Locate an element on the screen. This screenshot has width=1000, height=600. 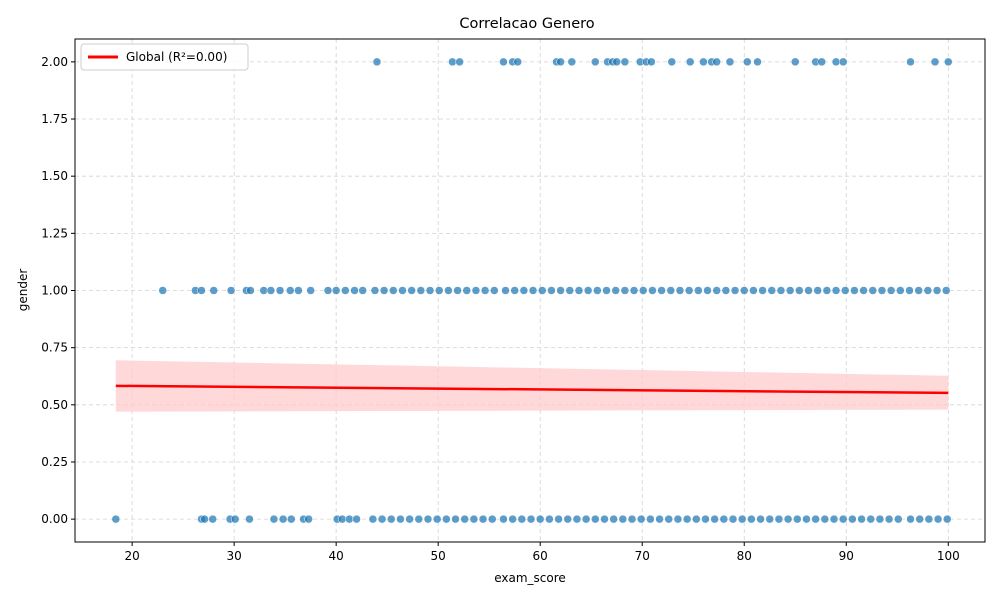
legend-box is located at coordinates (164, 57).